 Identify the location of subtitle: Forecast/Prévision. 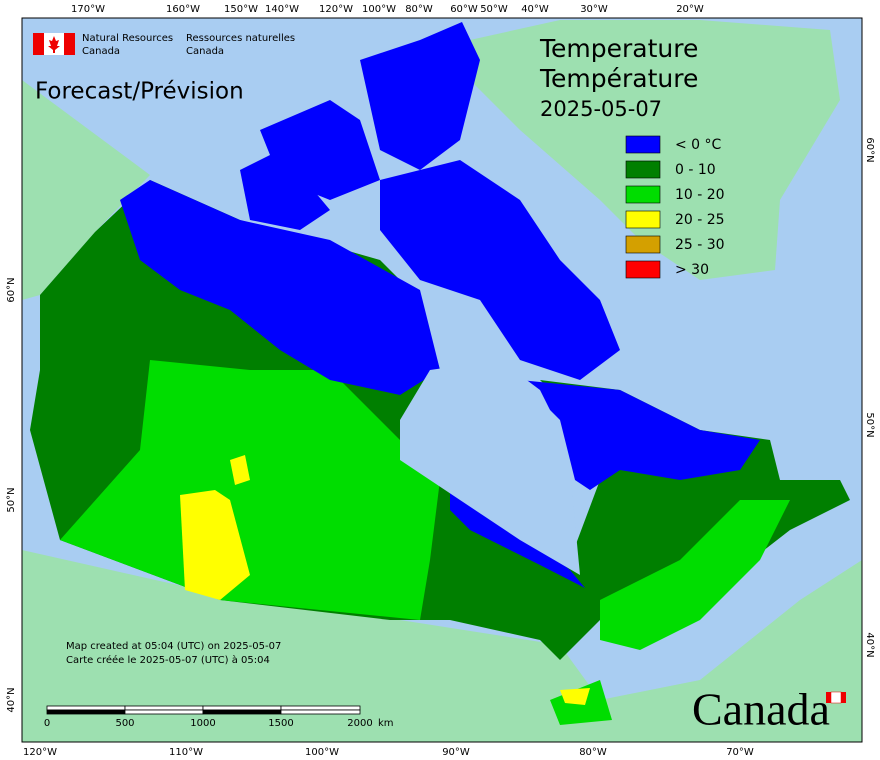
(139, 92).